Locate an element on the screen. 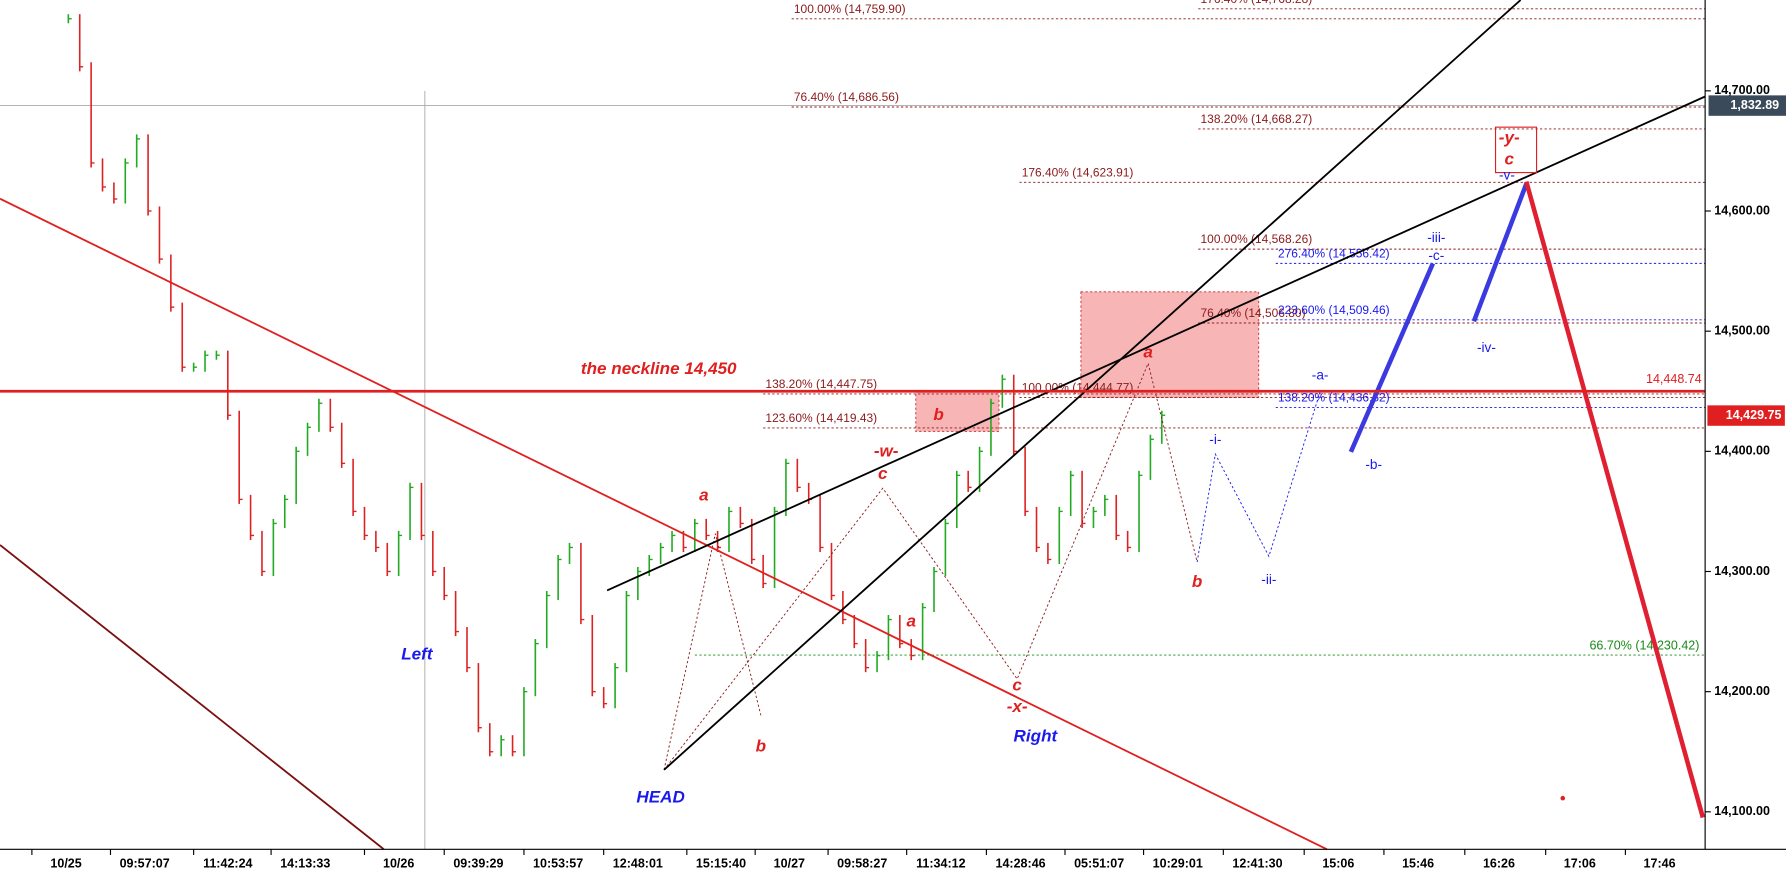 This screenshot has width=1786, height=872. wave-label: -b- is located at coordinates (1373, 464).